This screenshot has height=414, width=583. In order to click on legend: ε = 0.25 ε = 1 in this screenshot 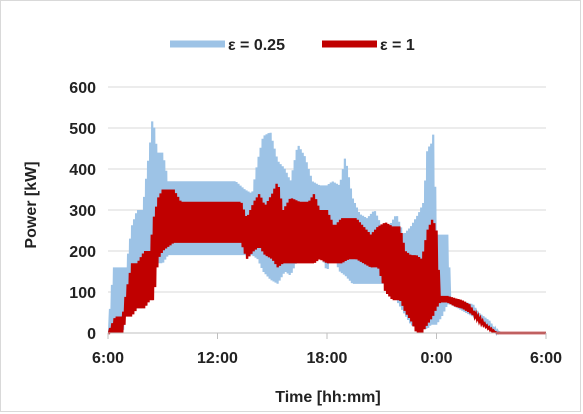, I will do `click(292, 45)`.